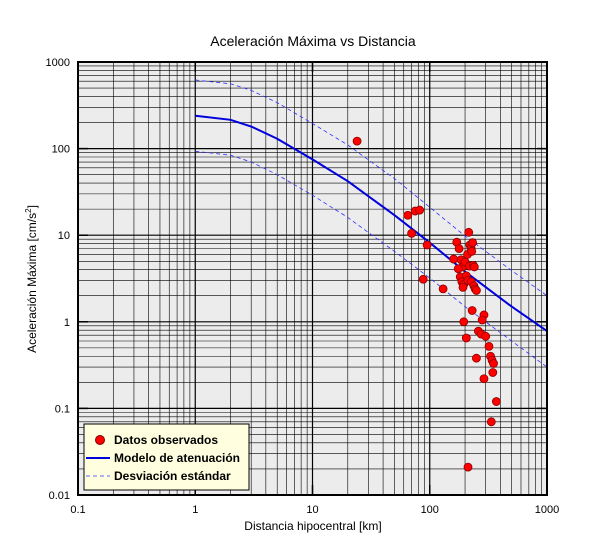 This screenshot has height=560, width=590. I want to click on y-tick-label: 1, so click(67, 323).